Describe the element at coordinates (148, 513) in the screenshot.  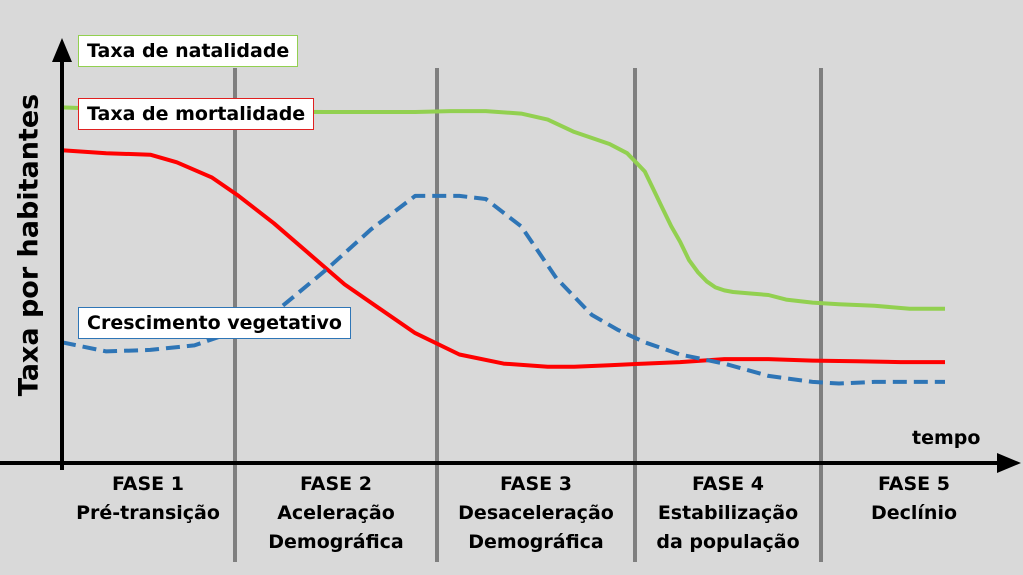
I see `phase-1-subtitle: Pré-transição` at that location.